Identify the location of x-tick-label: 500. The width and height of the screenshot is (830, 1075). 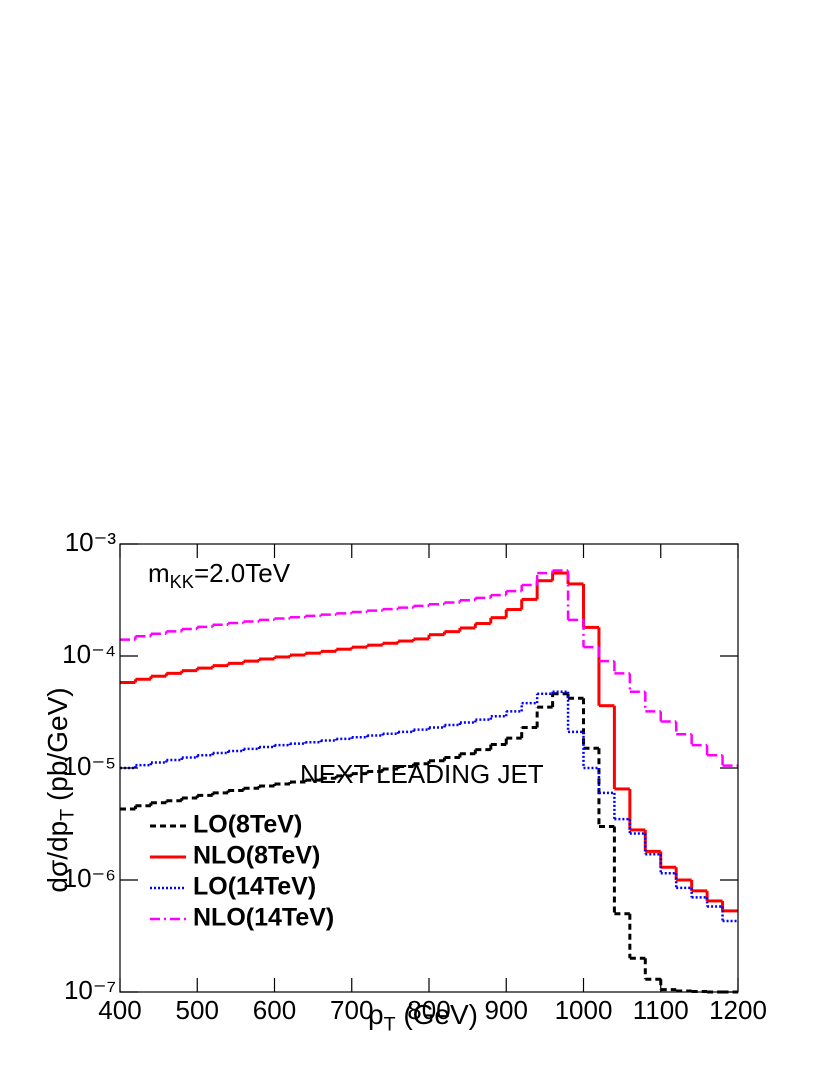
(197, 1010).